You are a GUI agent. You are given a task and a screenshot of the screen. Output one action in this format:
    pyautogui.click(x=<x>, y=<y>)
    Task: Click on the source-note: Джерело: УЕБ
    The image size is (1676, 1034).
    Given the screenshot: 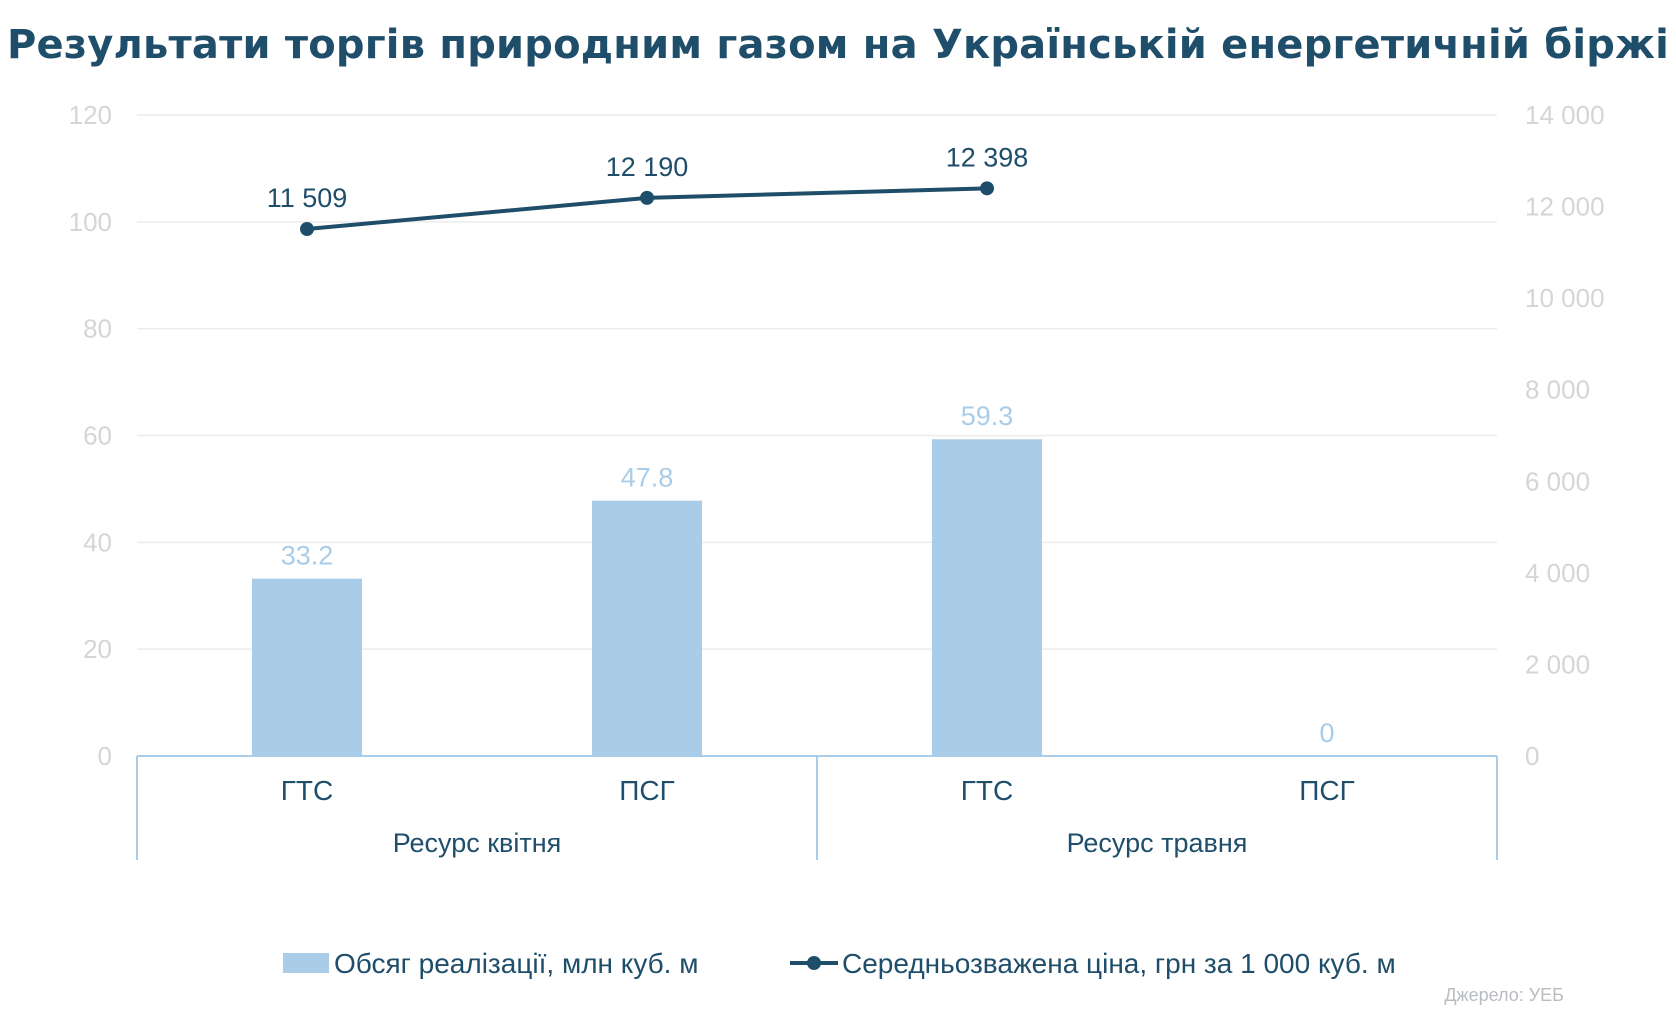 What is the action you would take?
    pyautogui.click(x=1504, y=995)
    